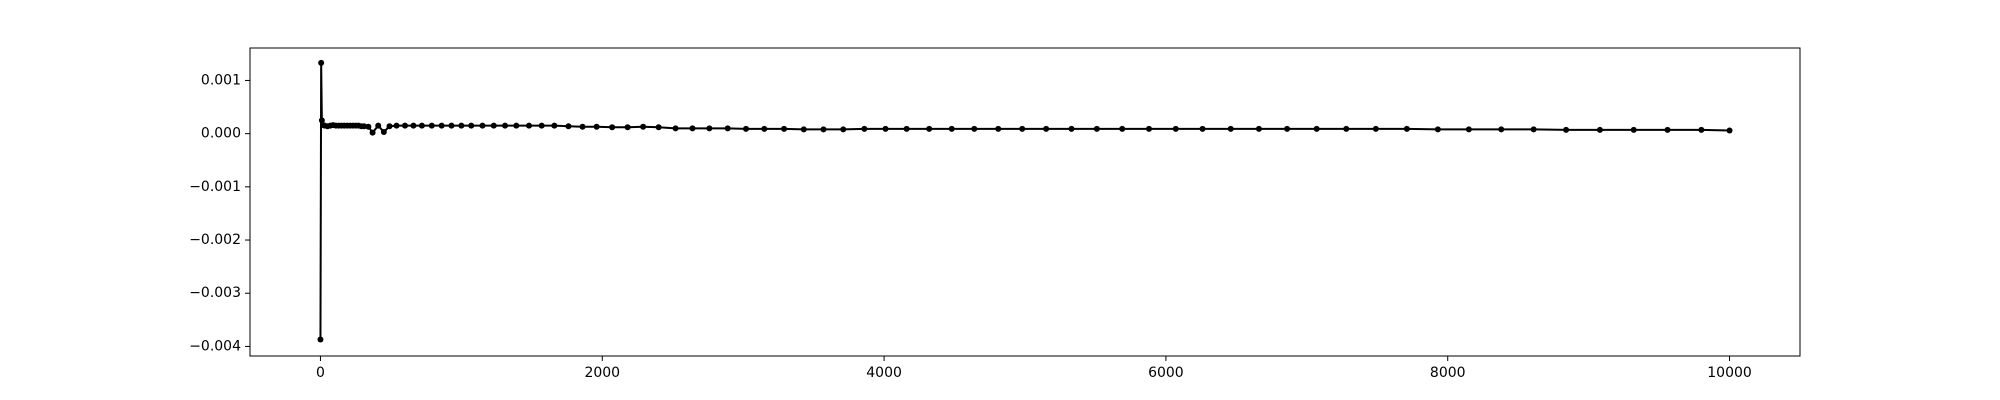 The height and width of the screenshot is (400, 2000). What do you see at coordinates (221, 134) in the screenshot?
I see `y-tick-label: 0.000` at bounding box center [221, 134].